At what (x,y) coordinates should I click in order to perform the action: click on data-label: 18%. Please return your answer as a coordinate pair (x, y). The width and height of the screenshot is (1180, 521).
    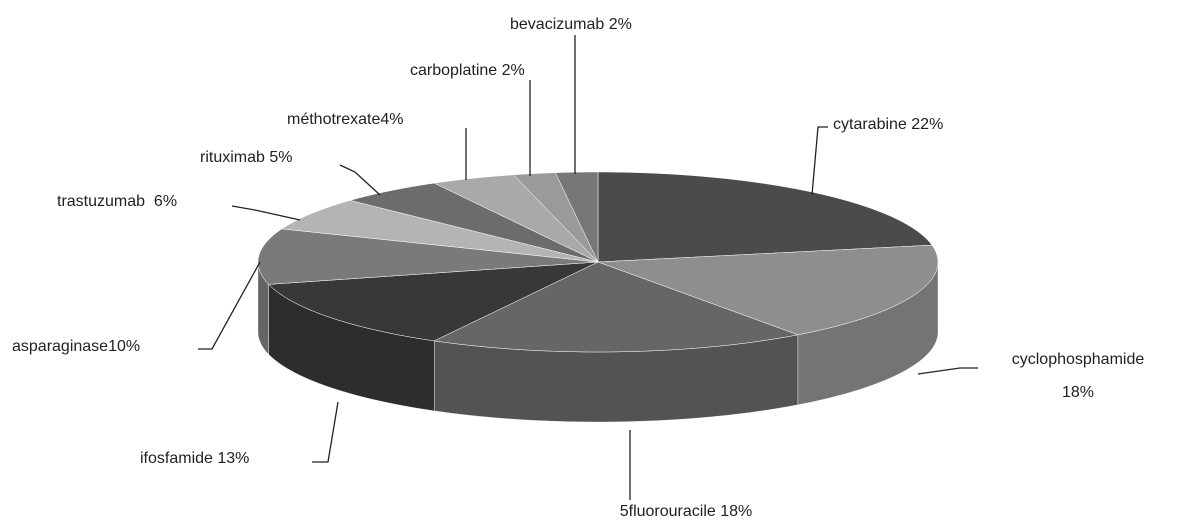
    Looking at the image, I should click on (1078, 392).